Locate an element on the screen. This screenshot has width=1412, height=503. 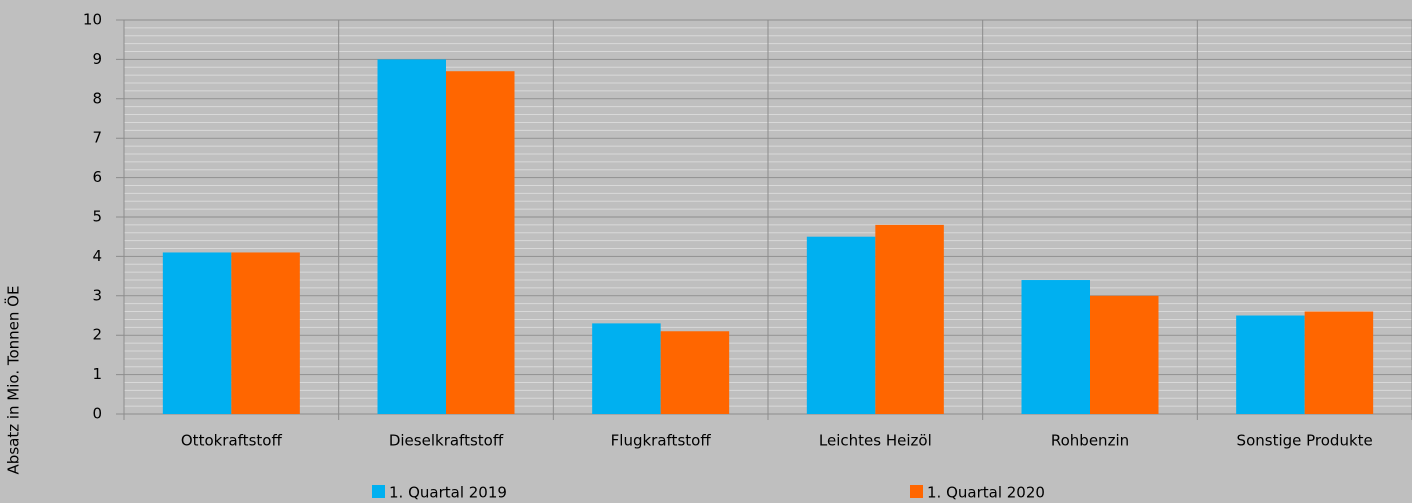
x-tick-label: Ottokraftstoff is located at coordinates (232, 441).